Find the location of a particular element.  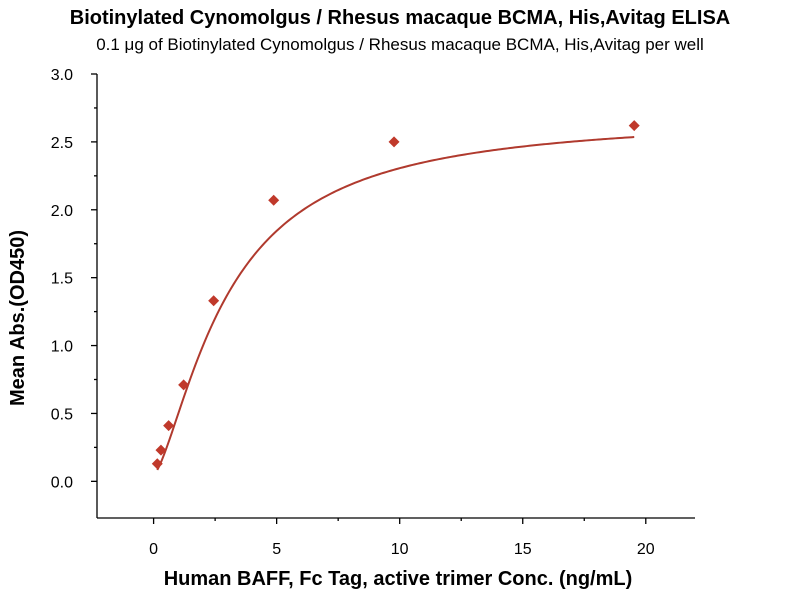

y-tick-label: 0.5 is located at coordinates (62, 414).